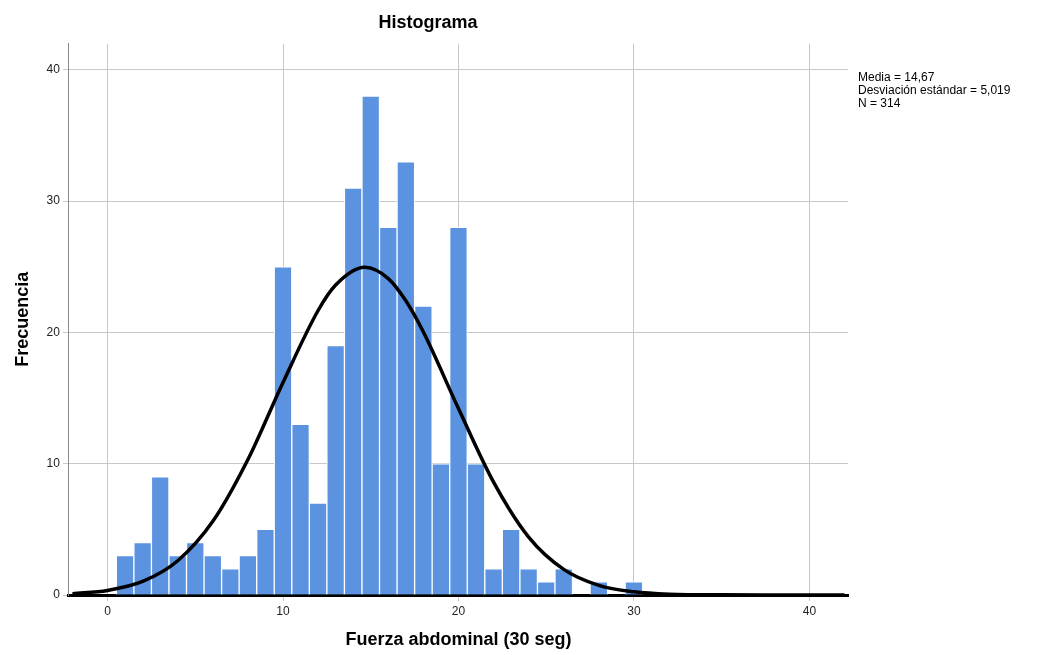  I want to click on text: N = 314, so click(879, 103).